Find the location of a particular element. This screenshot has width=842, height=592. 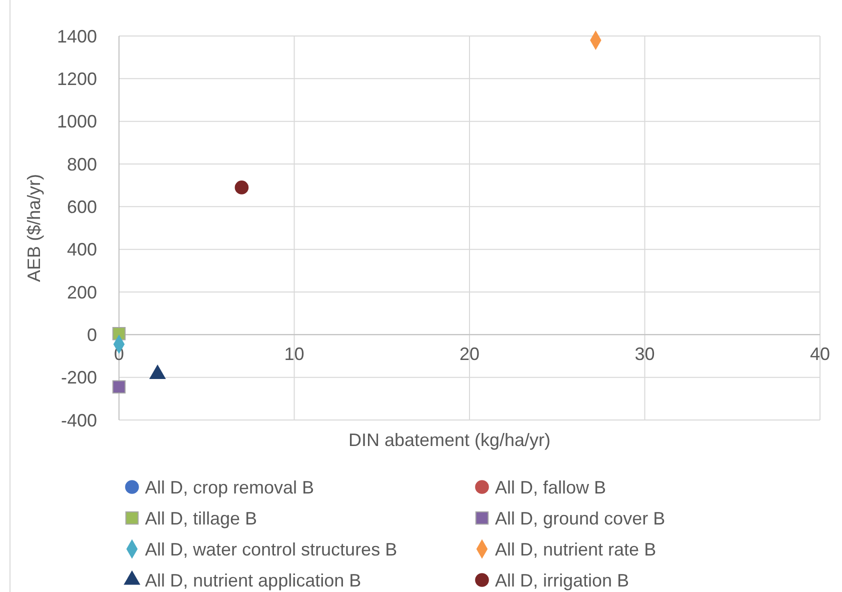

y-tick-label: 1200 is located at coordinates (76, 78).